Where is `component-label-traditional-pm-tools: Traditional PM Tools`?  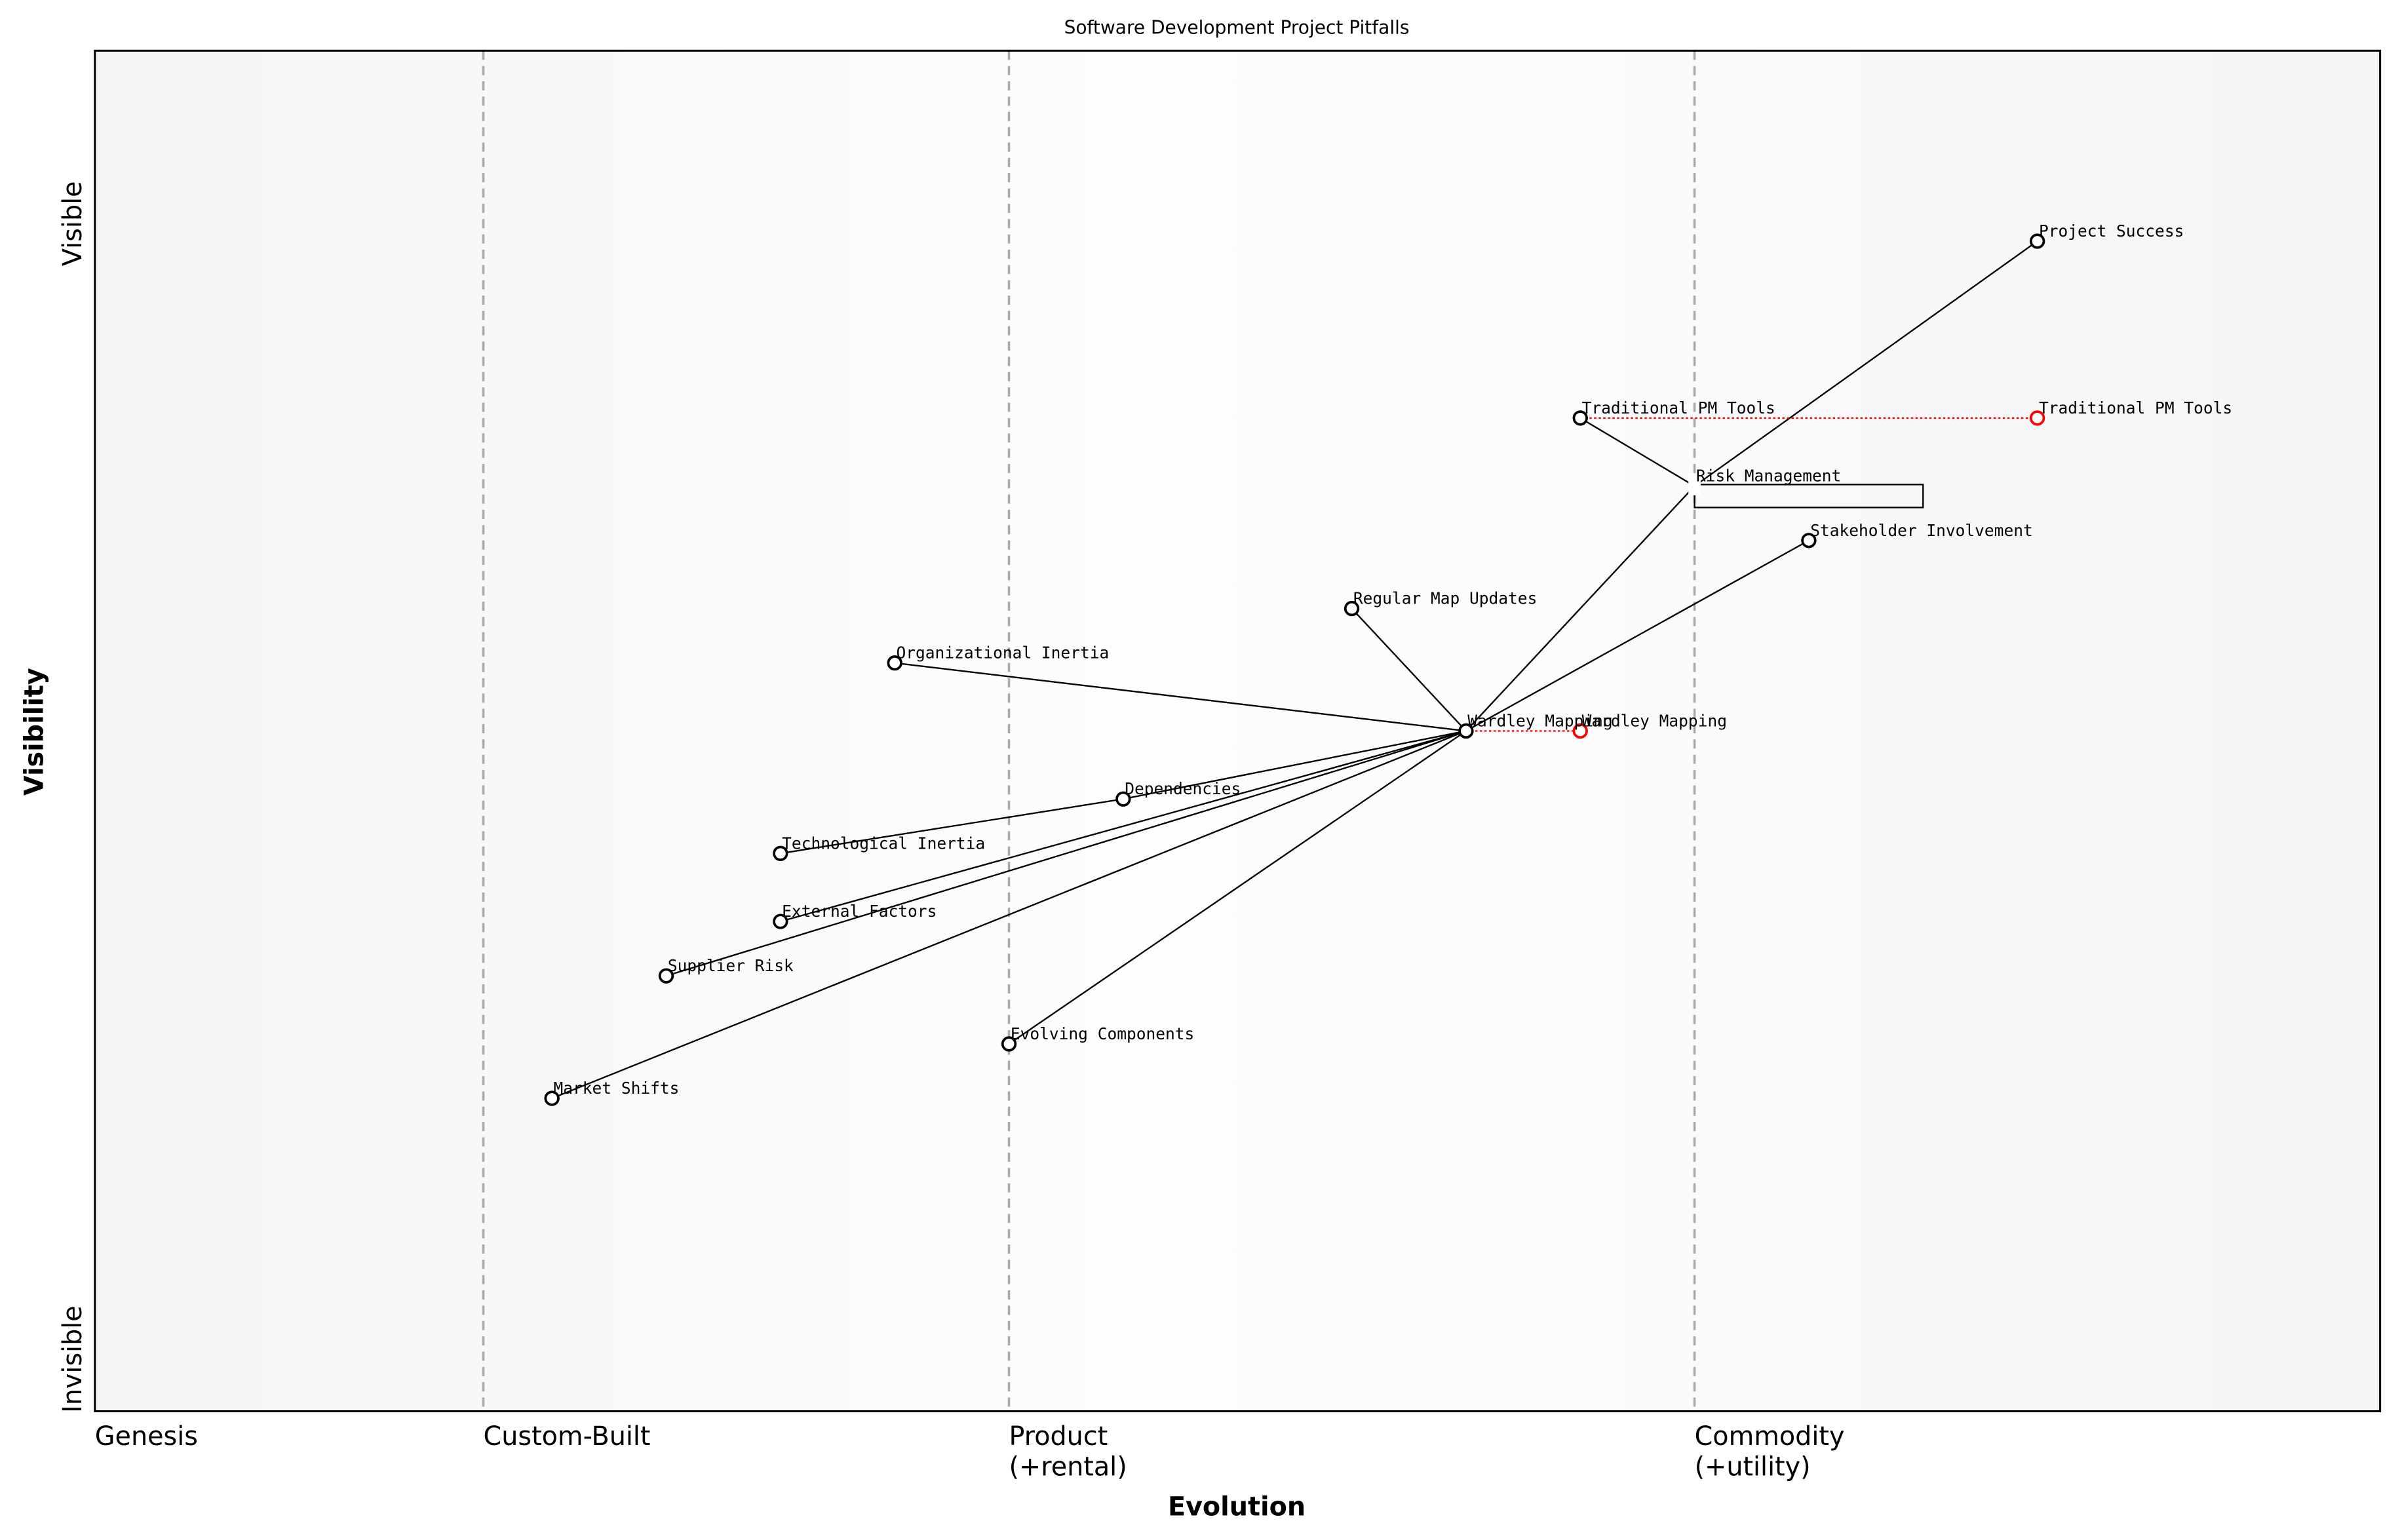 component-label-traditional-pm-tools: Traditional PM Tools is located at coordinates (1678, 407).